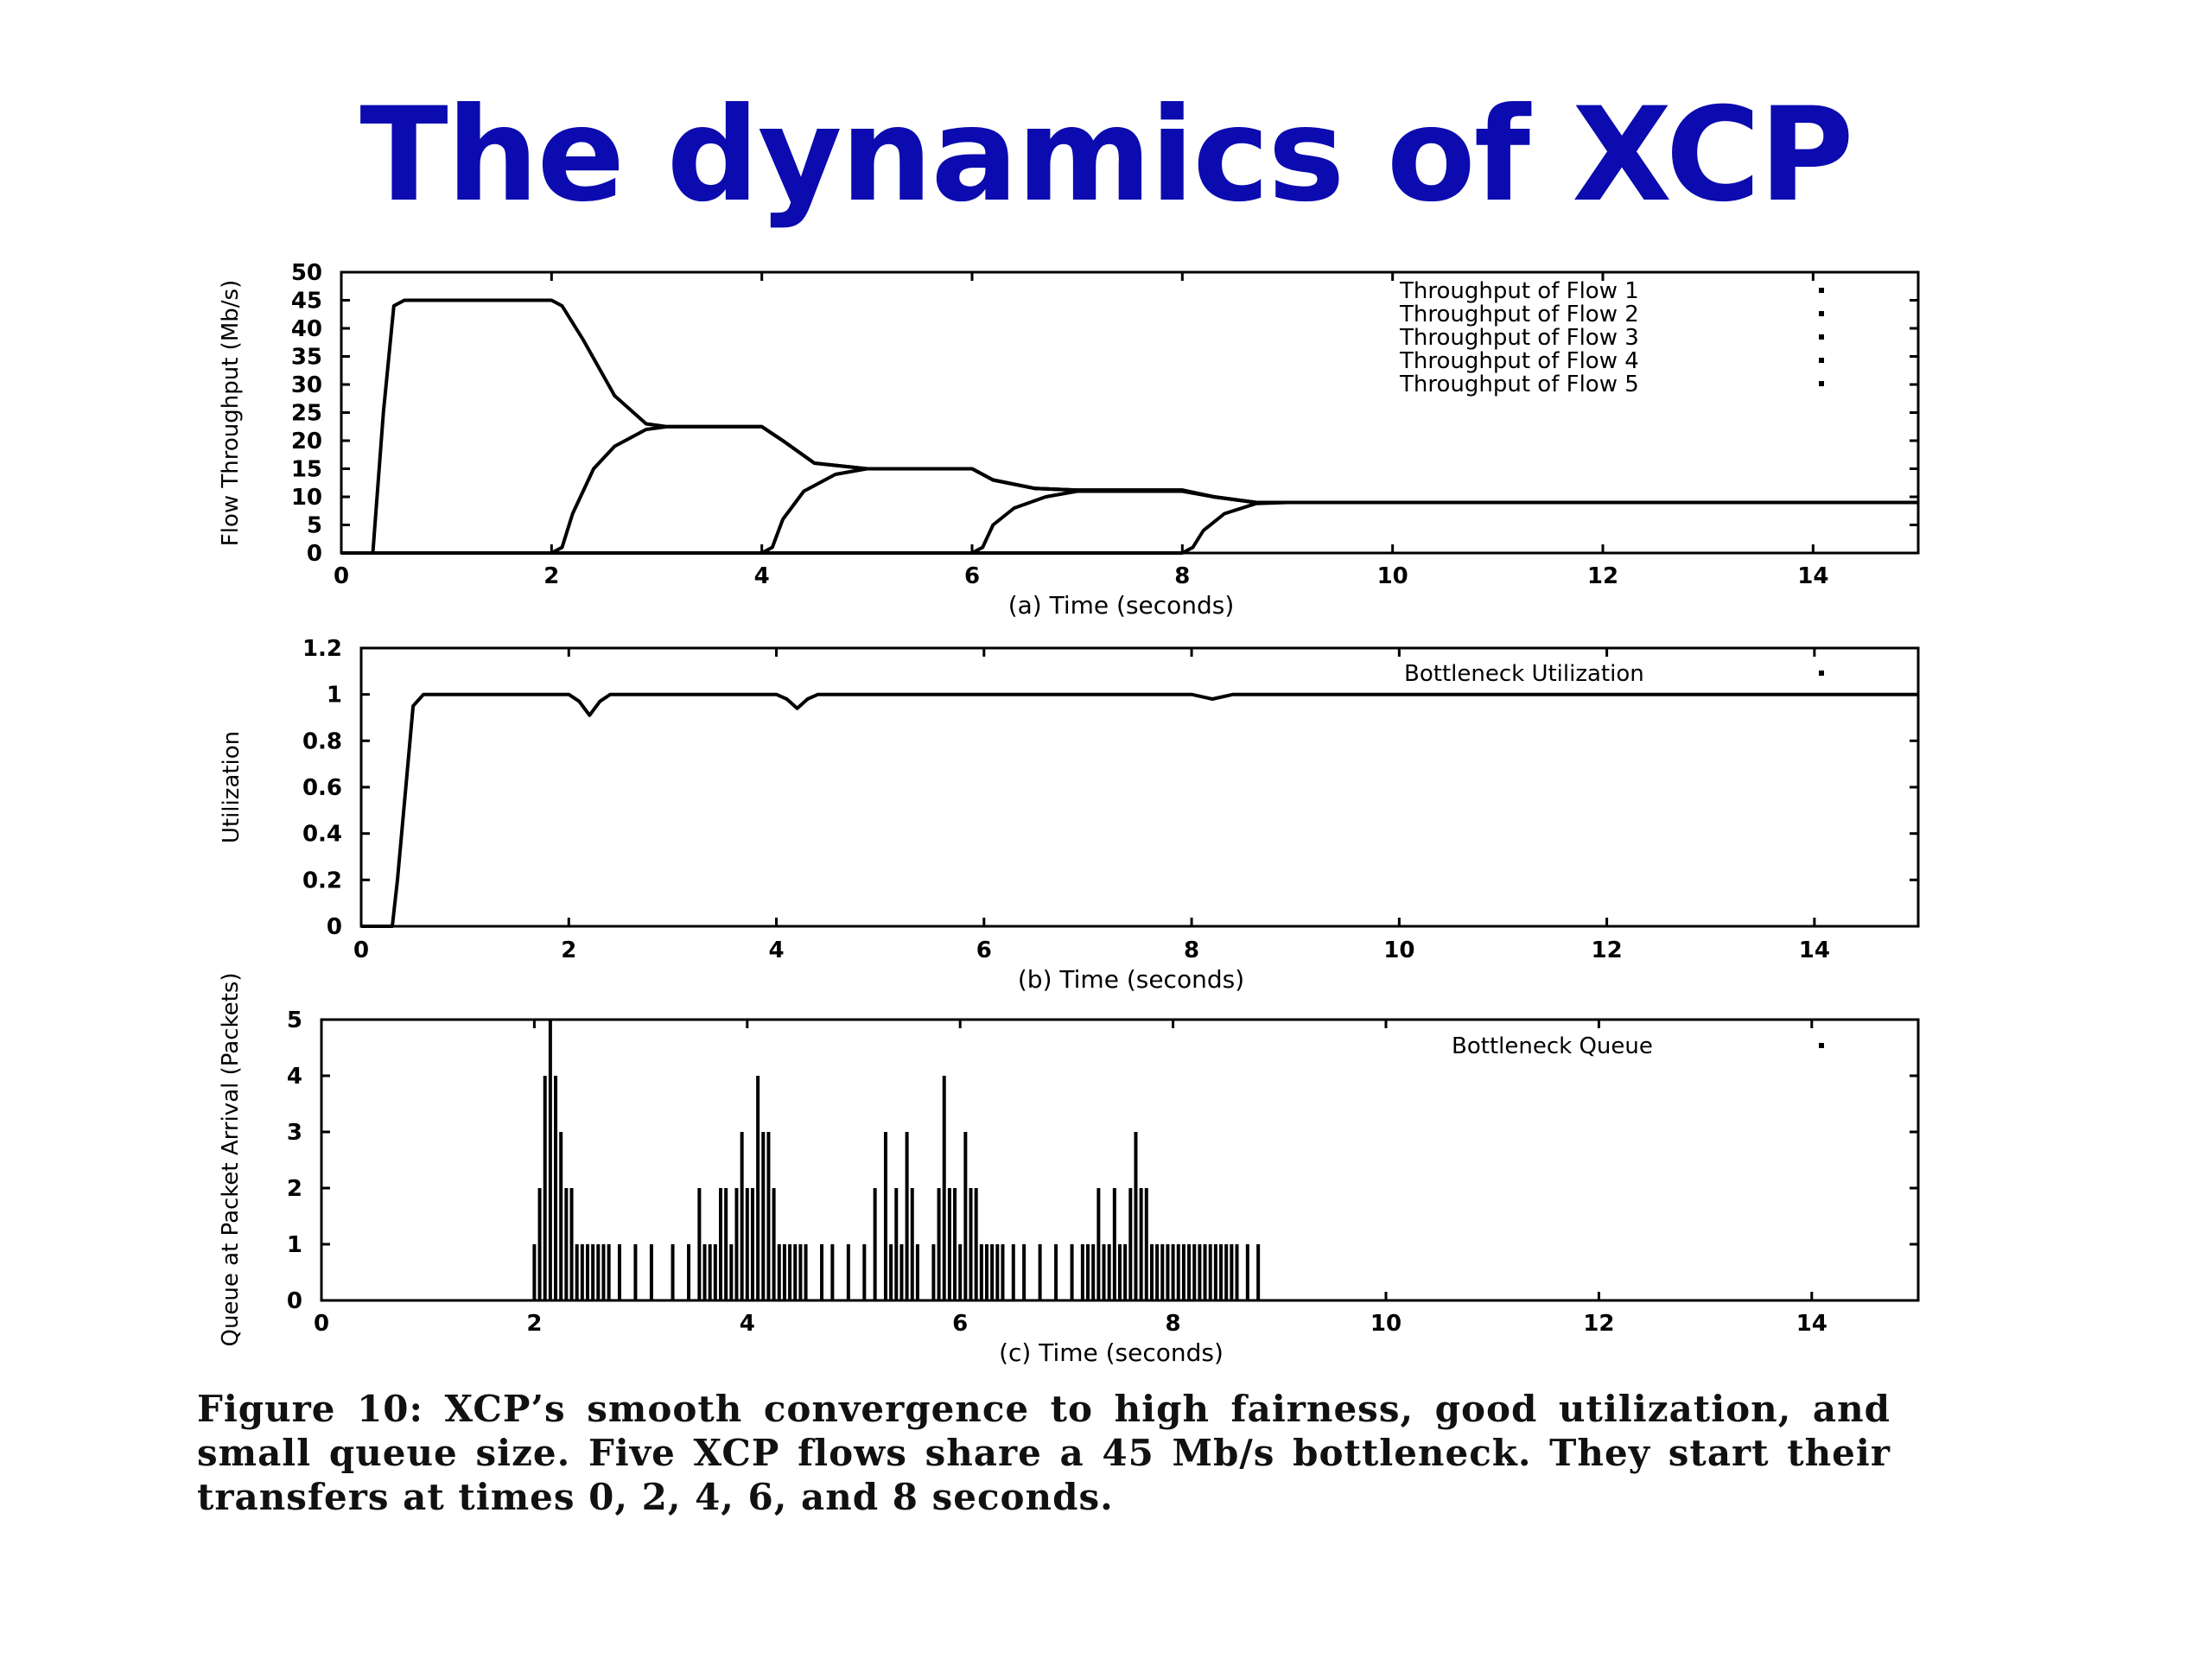 The image size is (2212, 1659). What do you see at coordinates (322, 835) in the screenshot?
I see `y-tick-label: 0.4` at bounding box center [322, 835].